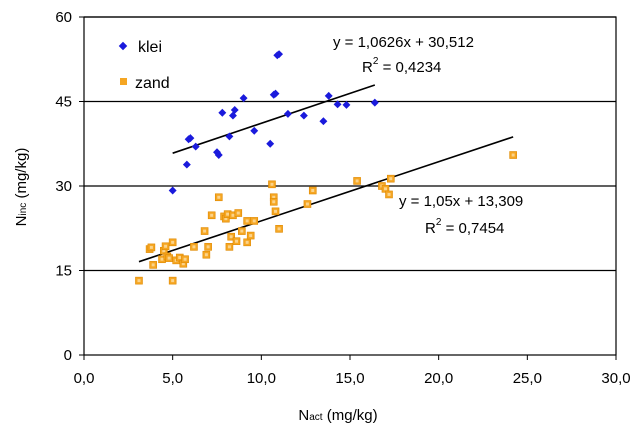 This screenshot has width=639, height=426. Describe the element at coordinates (367, 67) in the screenshot. I see `klei-r2-prefix: R` at that location.